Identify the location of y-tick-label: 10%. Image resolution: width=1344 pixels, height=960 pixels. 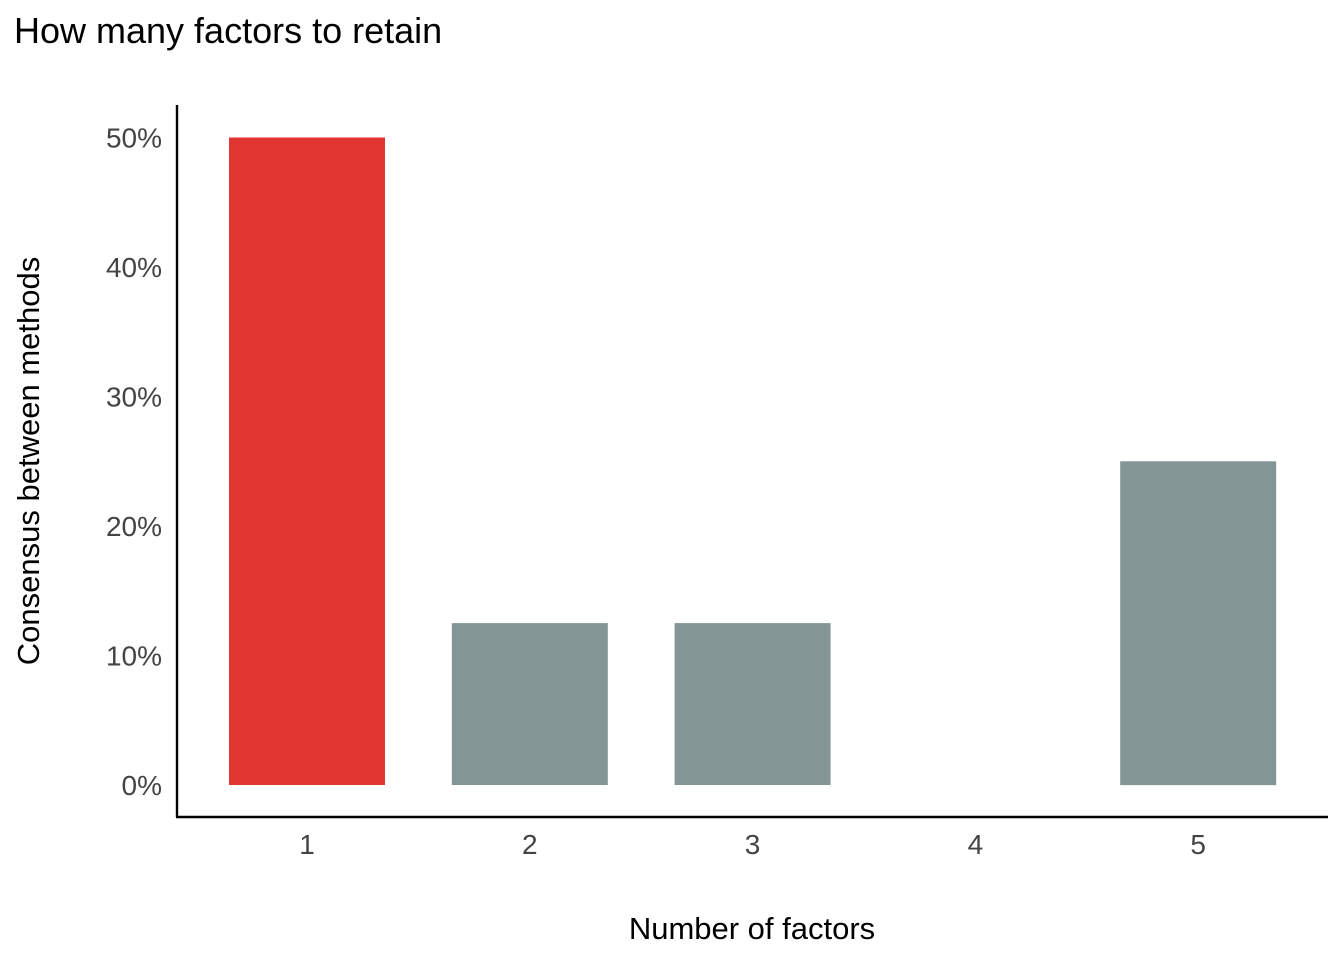
(134, 656).